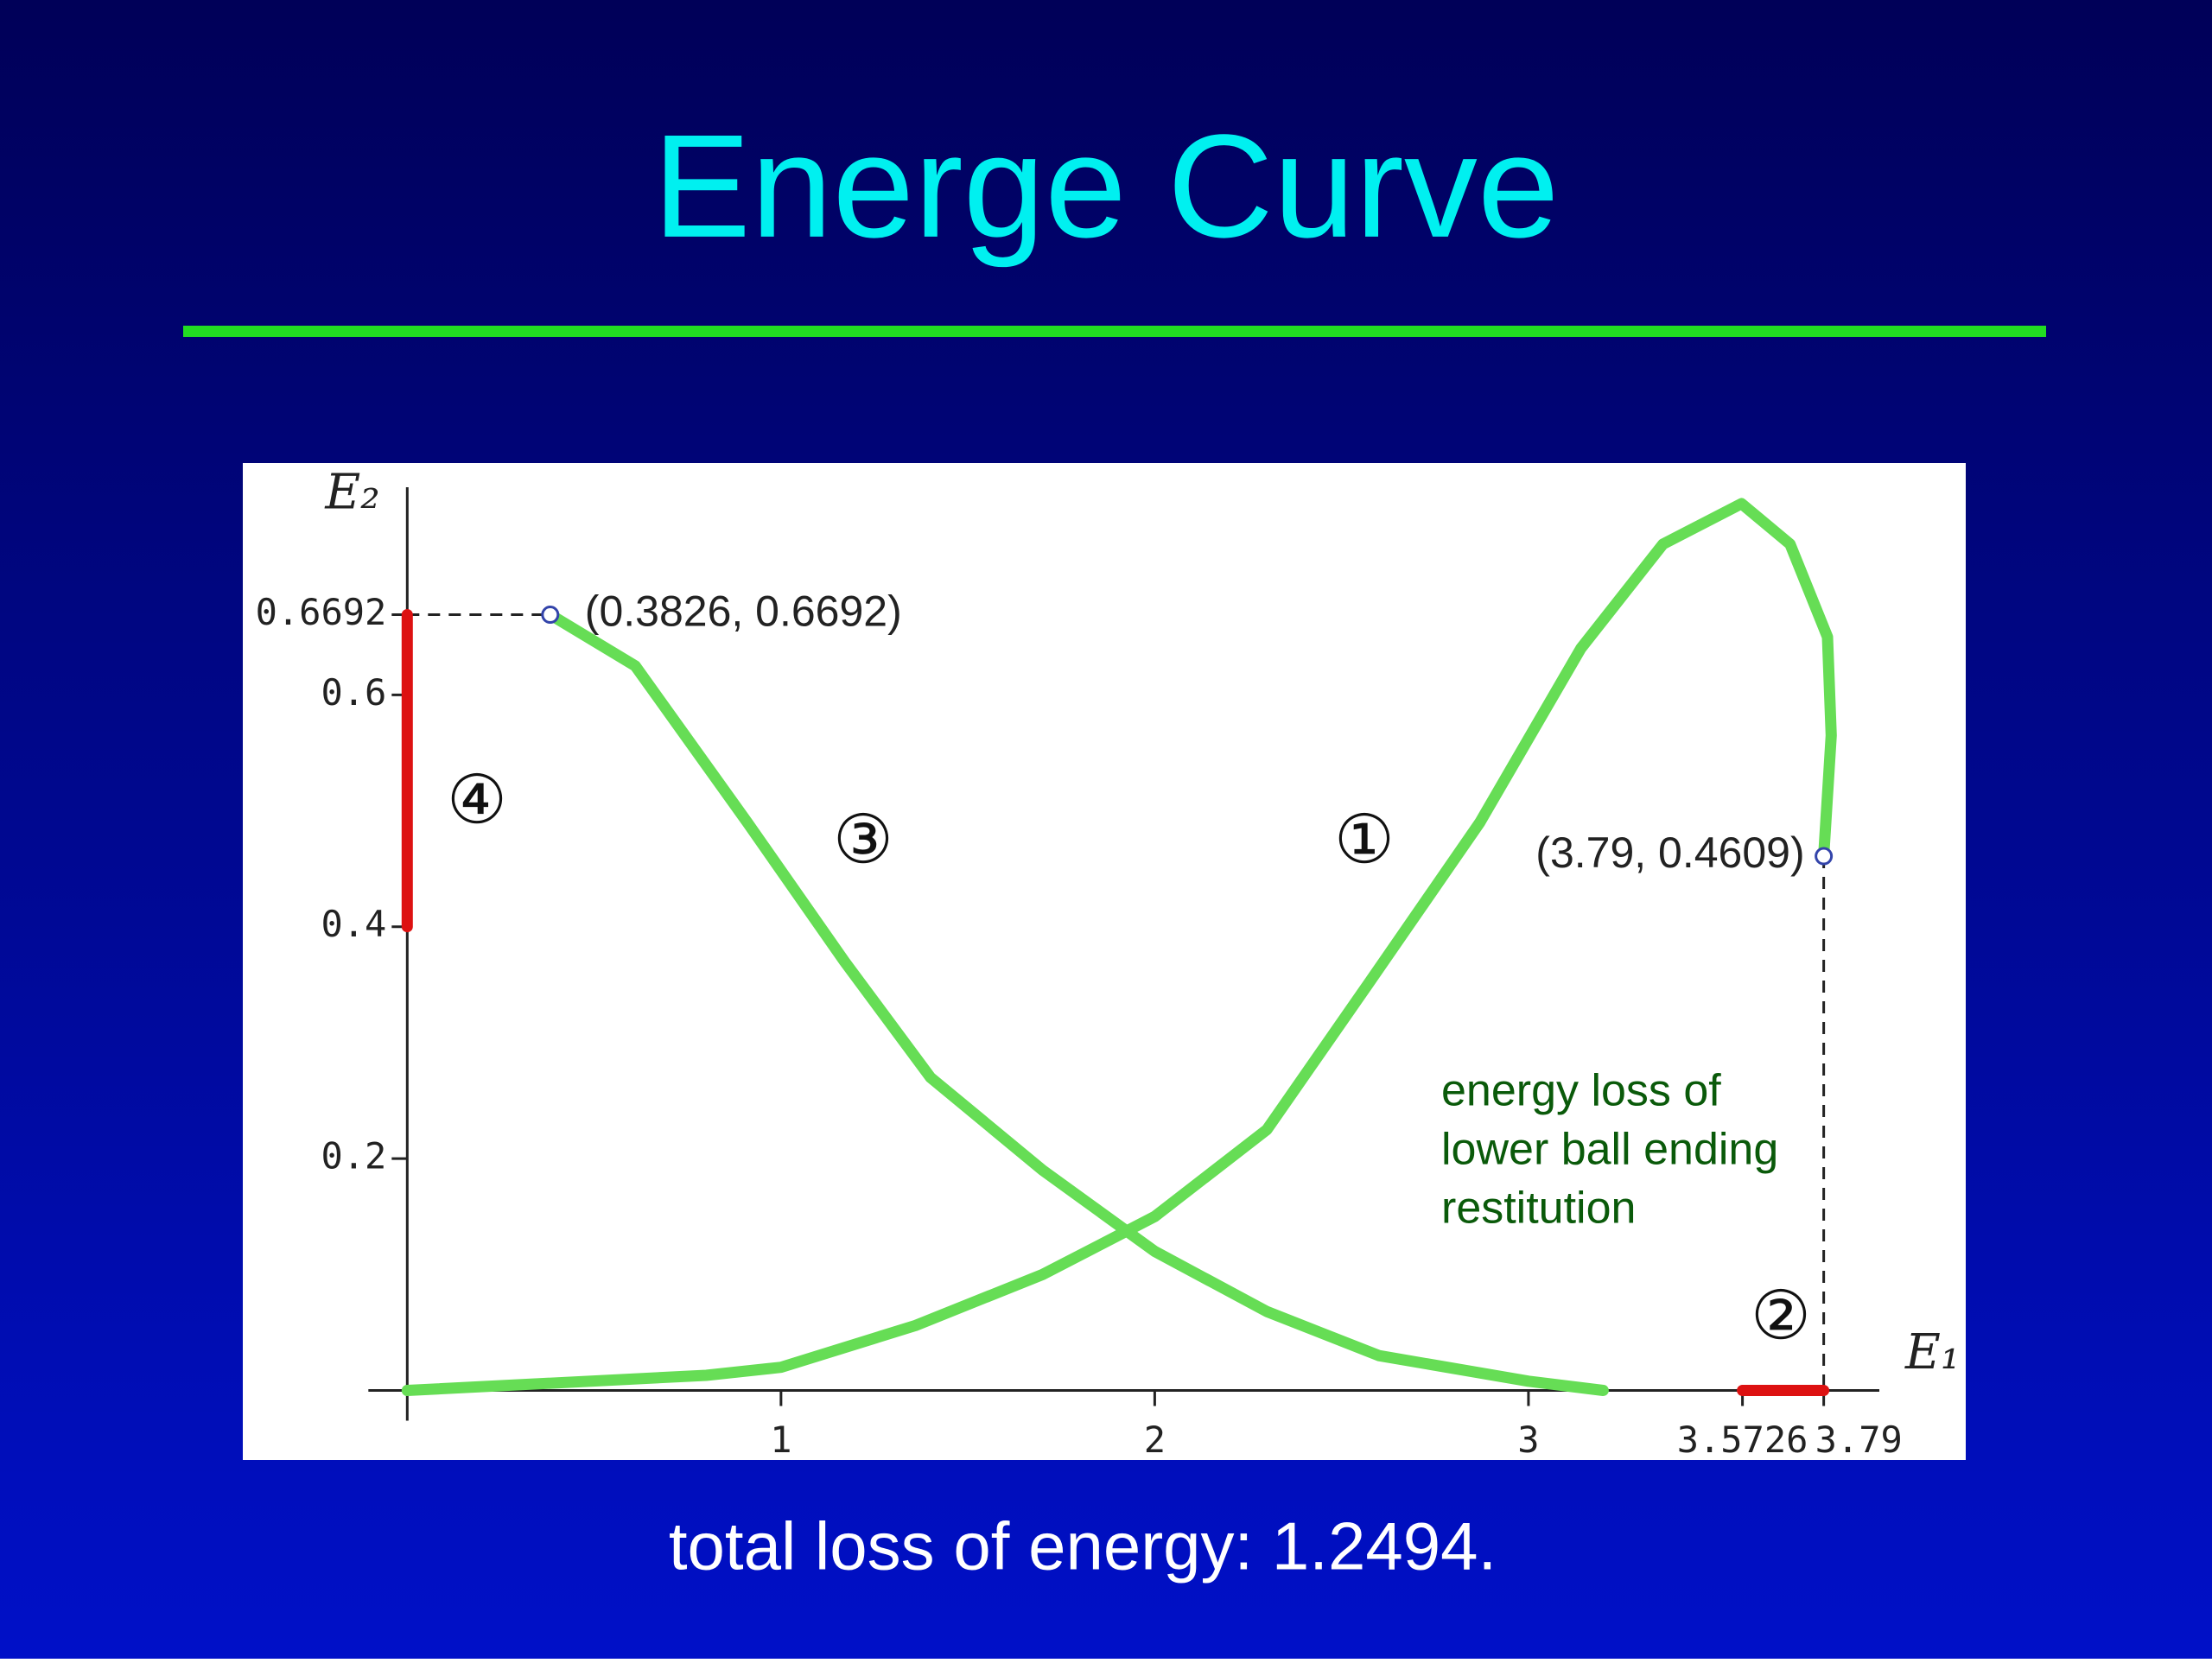 The image size is (2212, 1663). What do you see at coordinates (1106, 187) in the screenshot?
I see `slide-title: Energe Curve` at bounding box center [1106, 187].